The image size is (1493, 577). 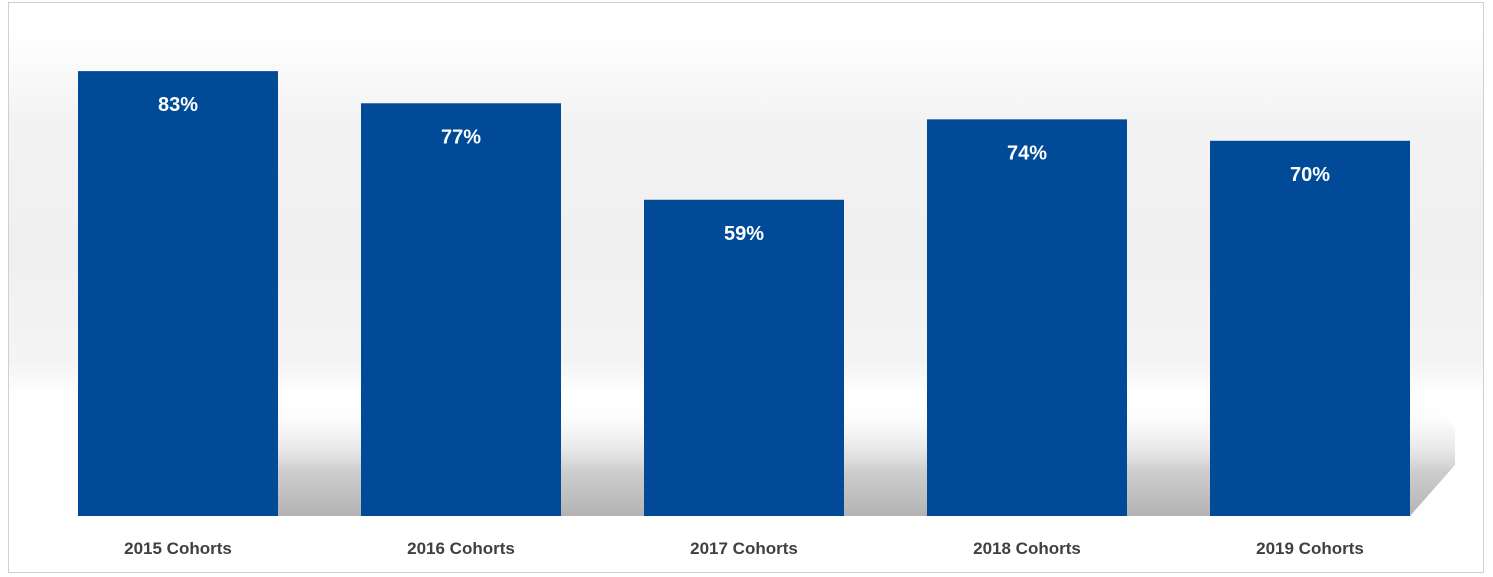 What do you see at coordinates (744, 357) in the screenshot?
I see `bar-2017-cohorts` at bounding box center [744, 357].